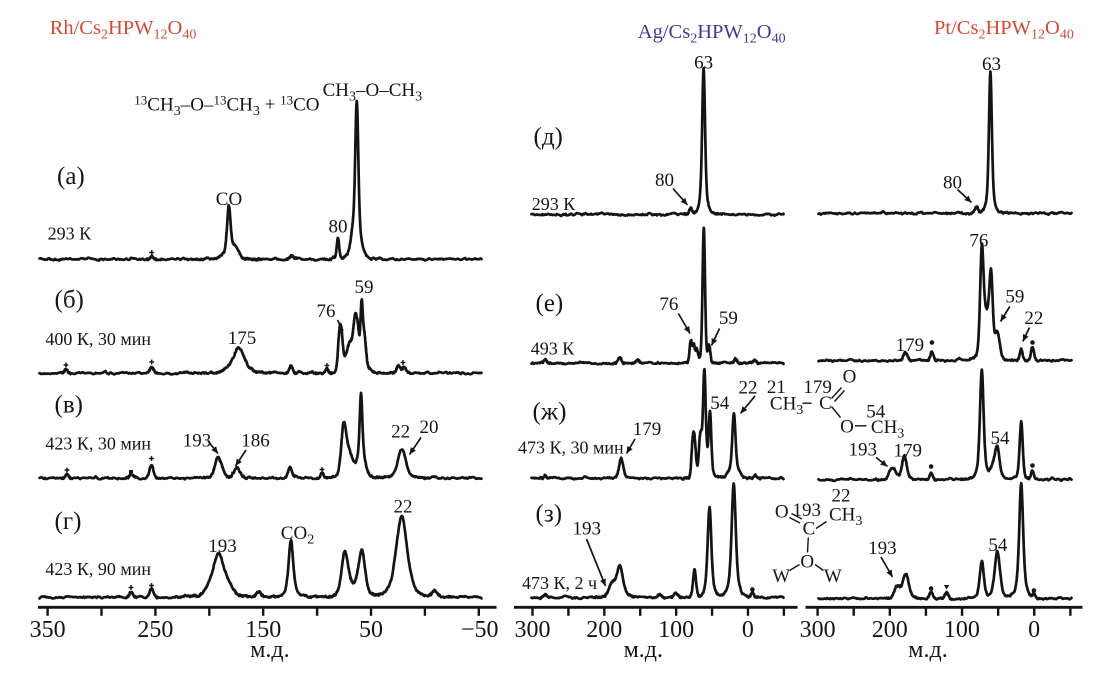 Image resolution: width=1114 pixels, height=697 pixels. What do you see at coordinates (480, 630) in the screenshot?
I see `svg-text: −50` at bounding box center [480, 630].